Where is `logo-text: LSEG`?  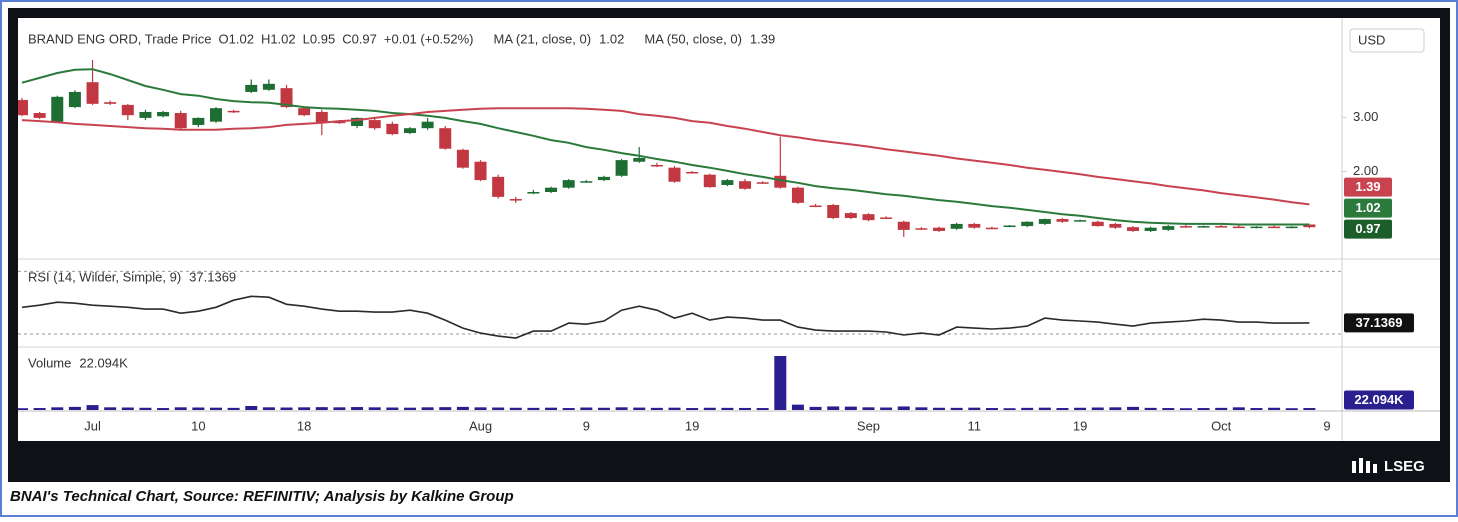 logo-text: LSEG is located at coordinates (1404, 466).